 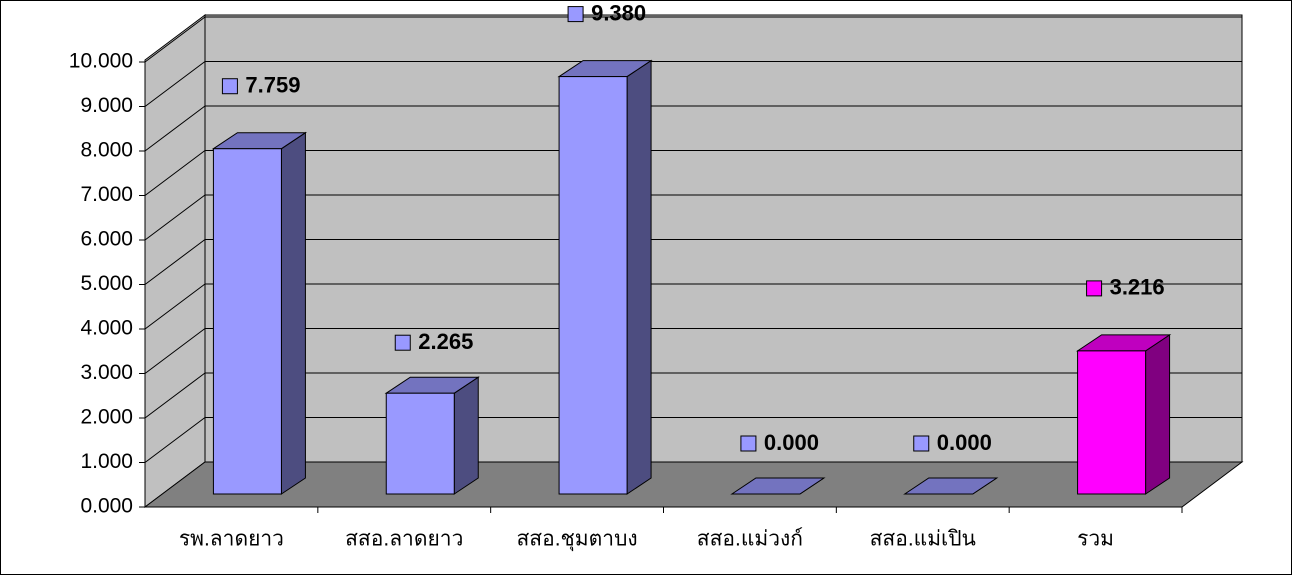 What do you see at coordinates (101, 61) in the screenshot?
I see `y-tick-label: 10.000` at bounding box center [101, 61].